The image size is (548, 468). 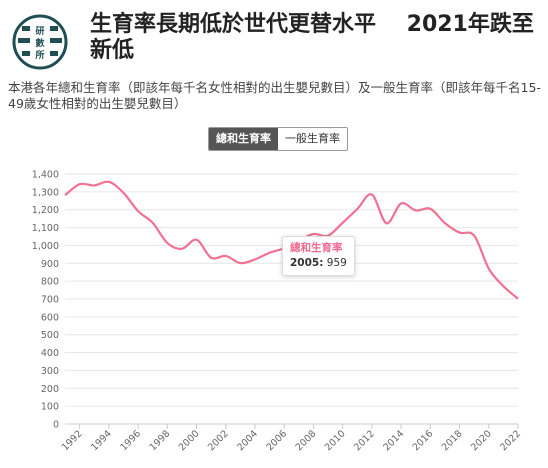 I want to click on x-tick-label: 1992, so click(x=72, y=440).